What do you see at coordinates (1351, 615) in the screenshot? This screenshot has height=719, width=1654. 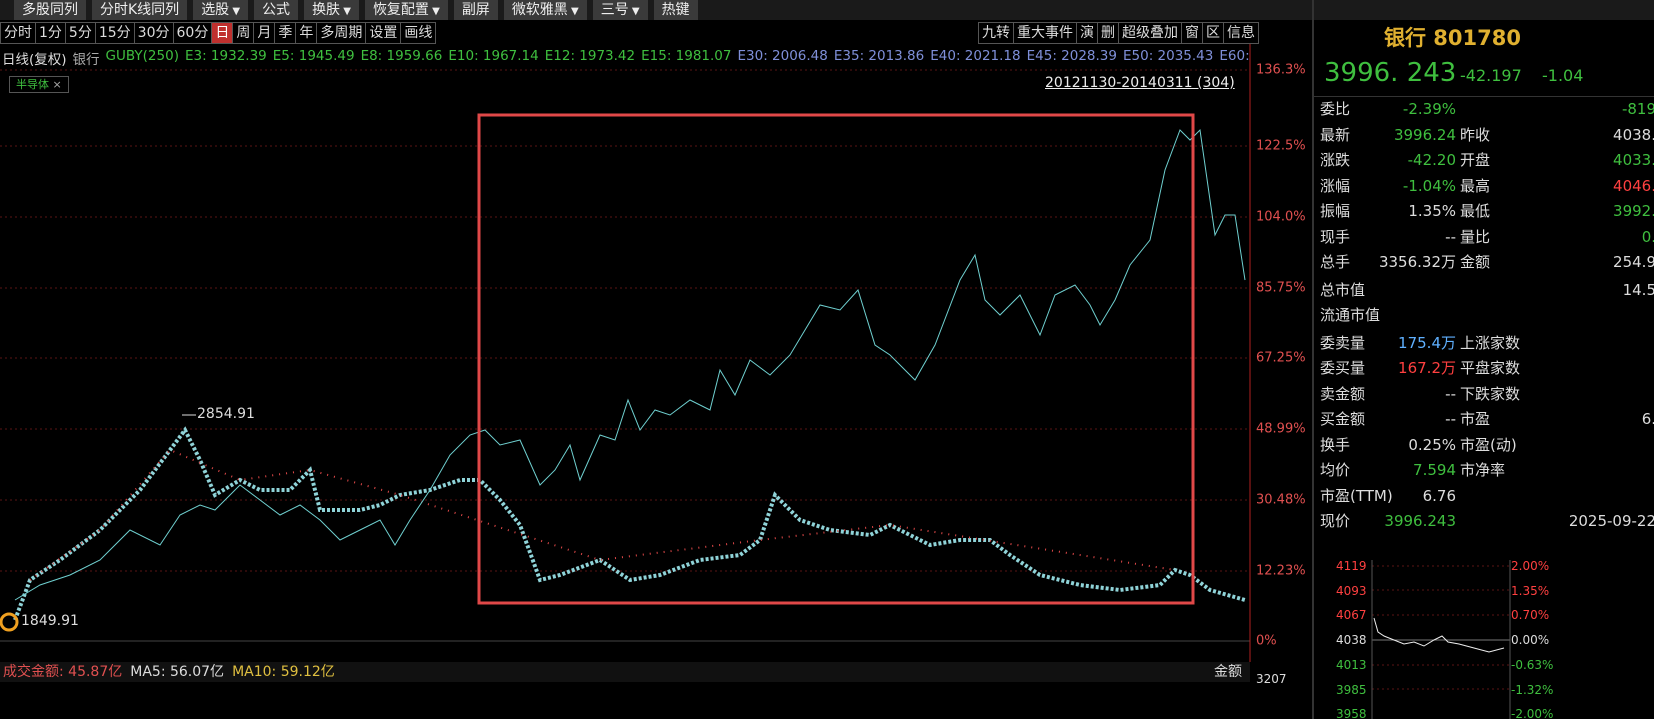 I see `mini-price: 4067` at bounding box center [1351, 615].